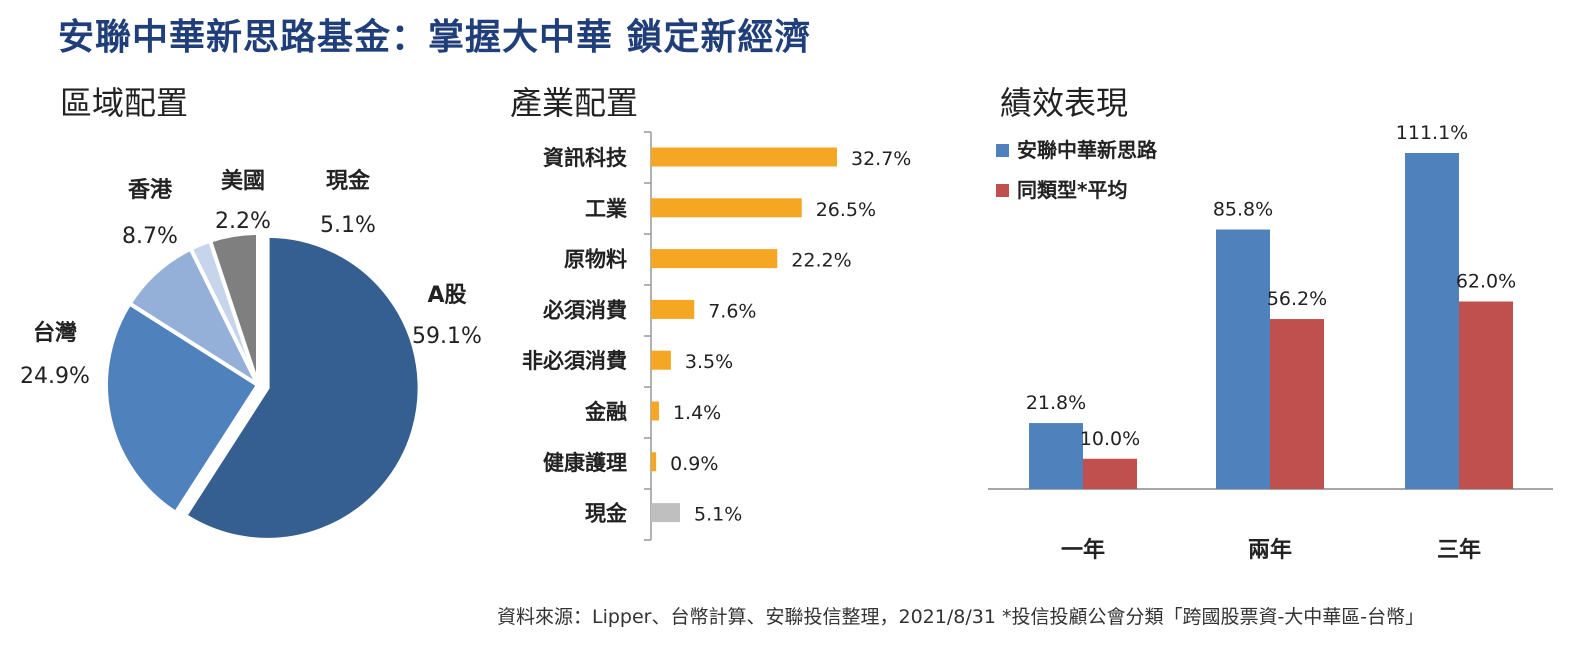 Image resolution: width=1585 pixels, height=649 pixels. What do you see at coordinates (435, 37) in the screenshot?
I see `page-title: 安聯中華新思路基金：掌握大中華 鎖定新經濟` at bounding box center [435, 37].